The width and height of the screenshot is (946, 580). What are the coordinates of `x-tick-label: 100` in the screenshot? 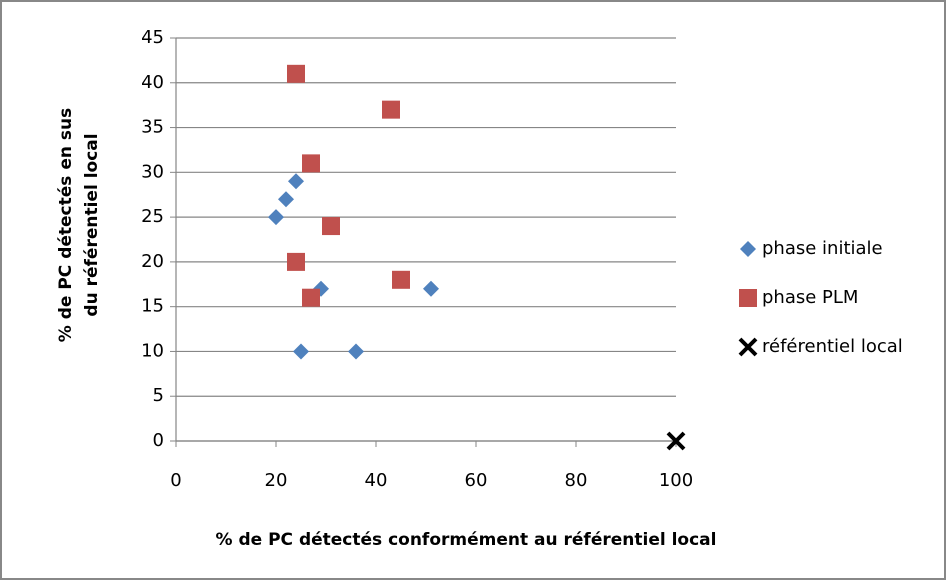 It's located at (676, 480).